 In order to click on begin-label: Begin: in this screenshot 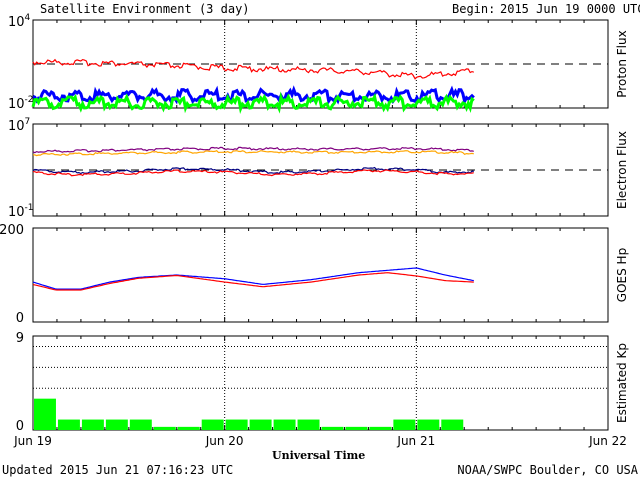, I will do `click(474, 9)`.